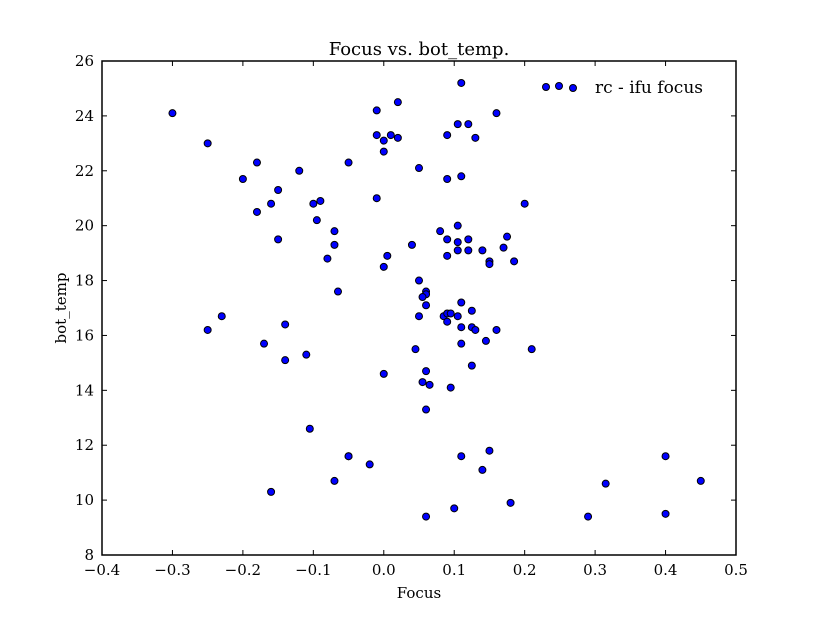  I want to click on x-tick-label: 0.5, so click(736, 570).